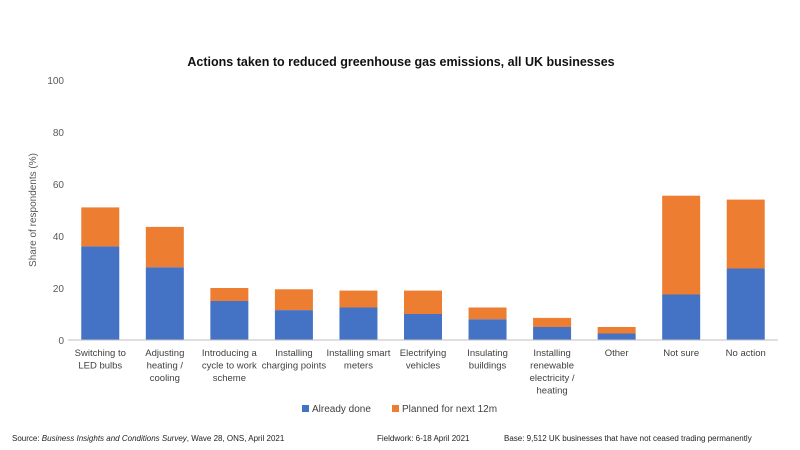  What do you see at coordinates (746, 353) in the screenshot?
I see `x-tick-label: No action` at bounding box center [746, 353].